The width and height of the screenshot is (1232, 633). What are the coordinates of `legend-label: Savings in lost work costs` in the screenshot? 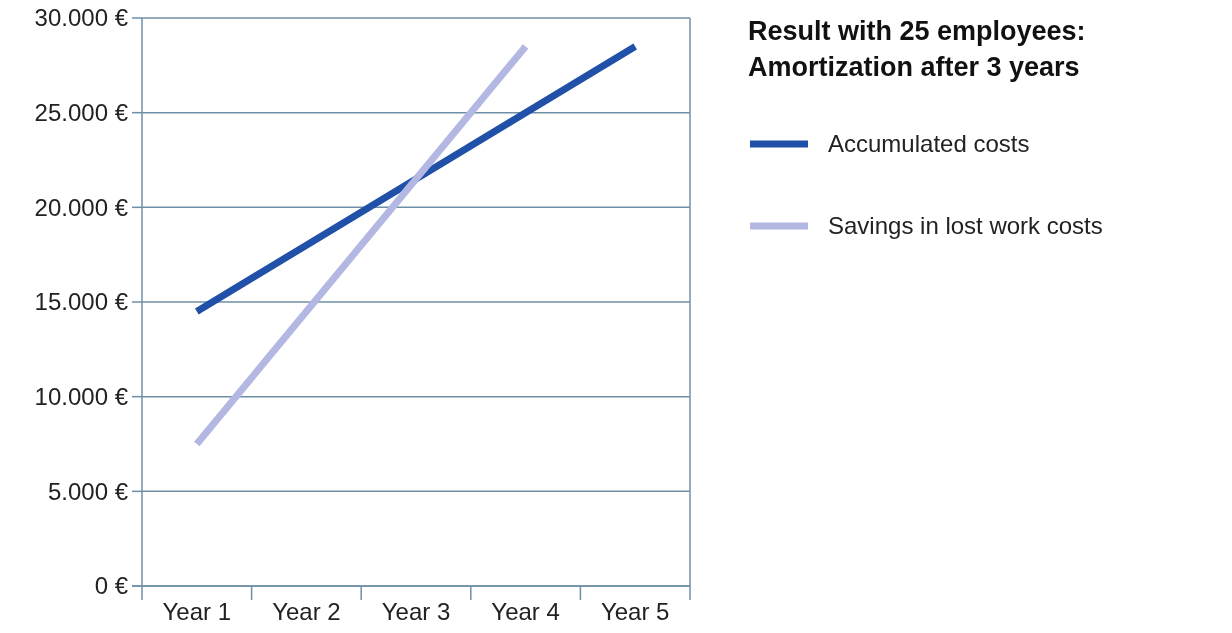 It's located at (965, 226).